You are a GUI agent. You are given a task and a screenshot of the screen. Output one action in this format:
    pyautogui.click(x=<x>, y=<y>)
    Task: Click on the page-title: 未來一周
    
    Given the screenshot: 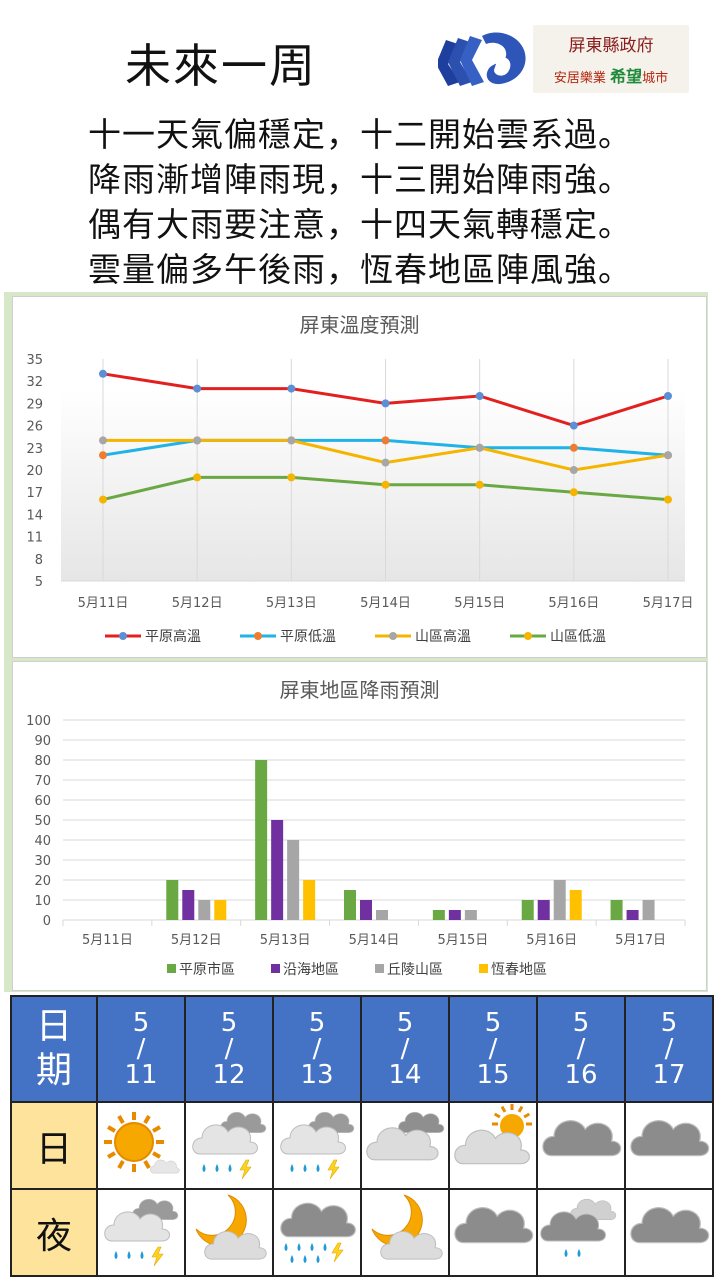 What is the action you would take?
    pyautogui.click(x=221, y=66)
    